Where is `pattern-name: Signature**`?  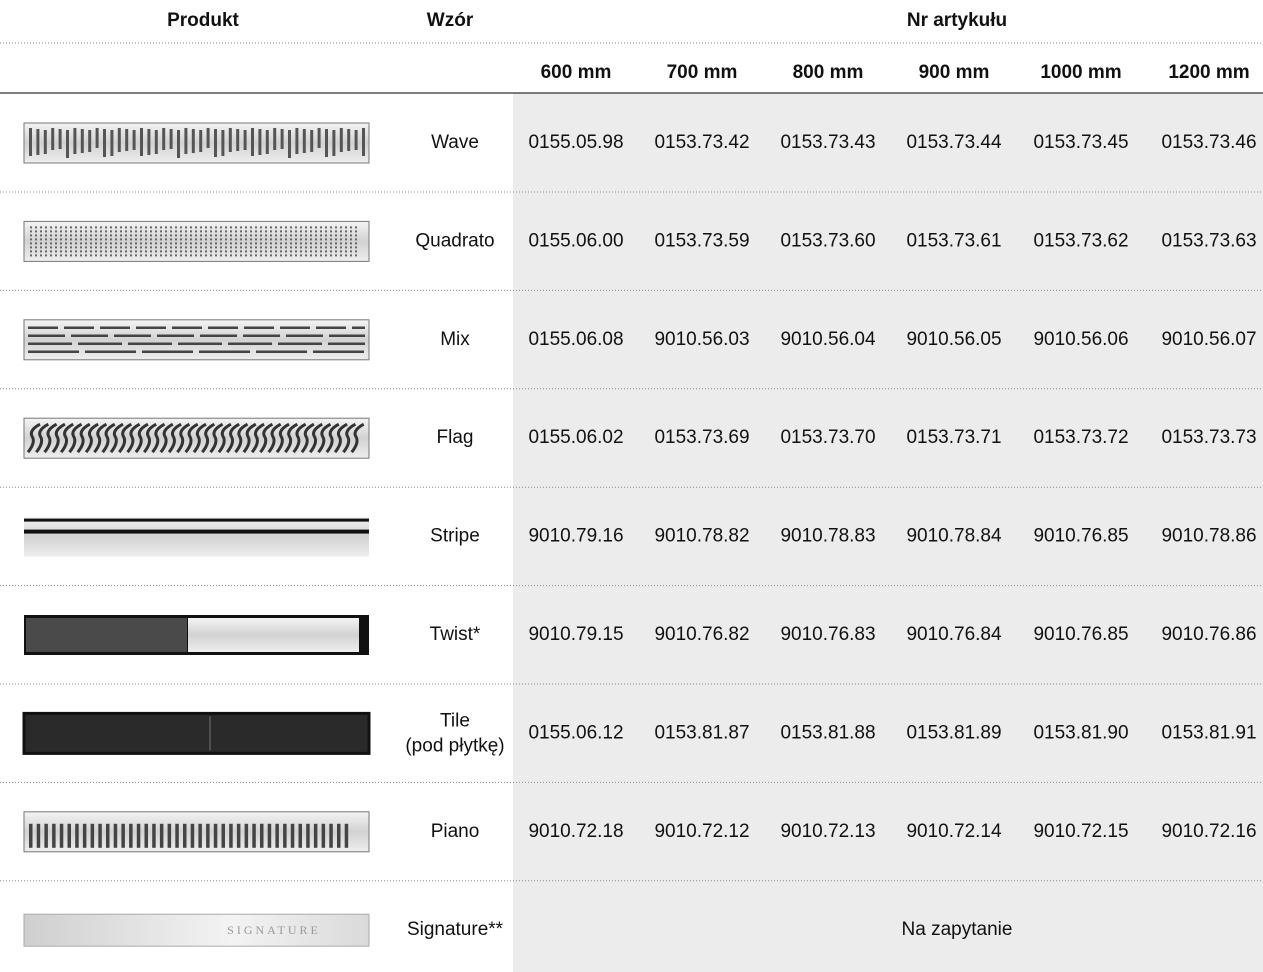 pattern-name: Signature** is located at coordinates (455, 929).